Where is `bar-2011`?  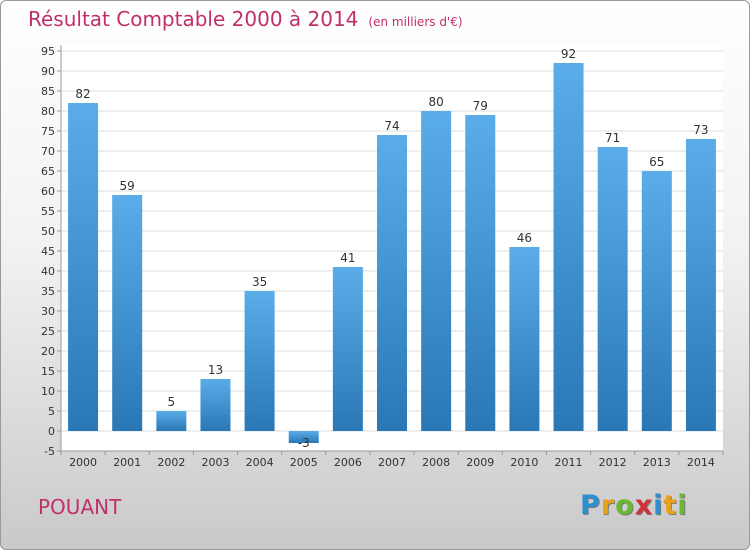
bar-2011 is located at coordinates (568, 247).